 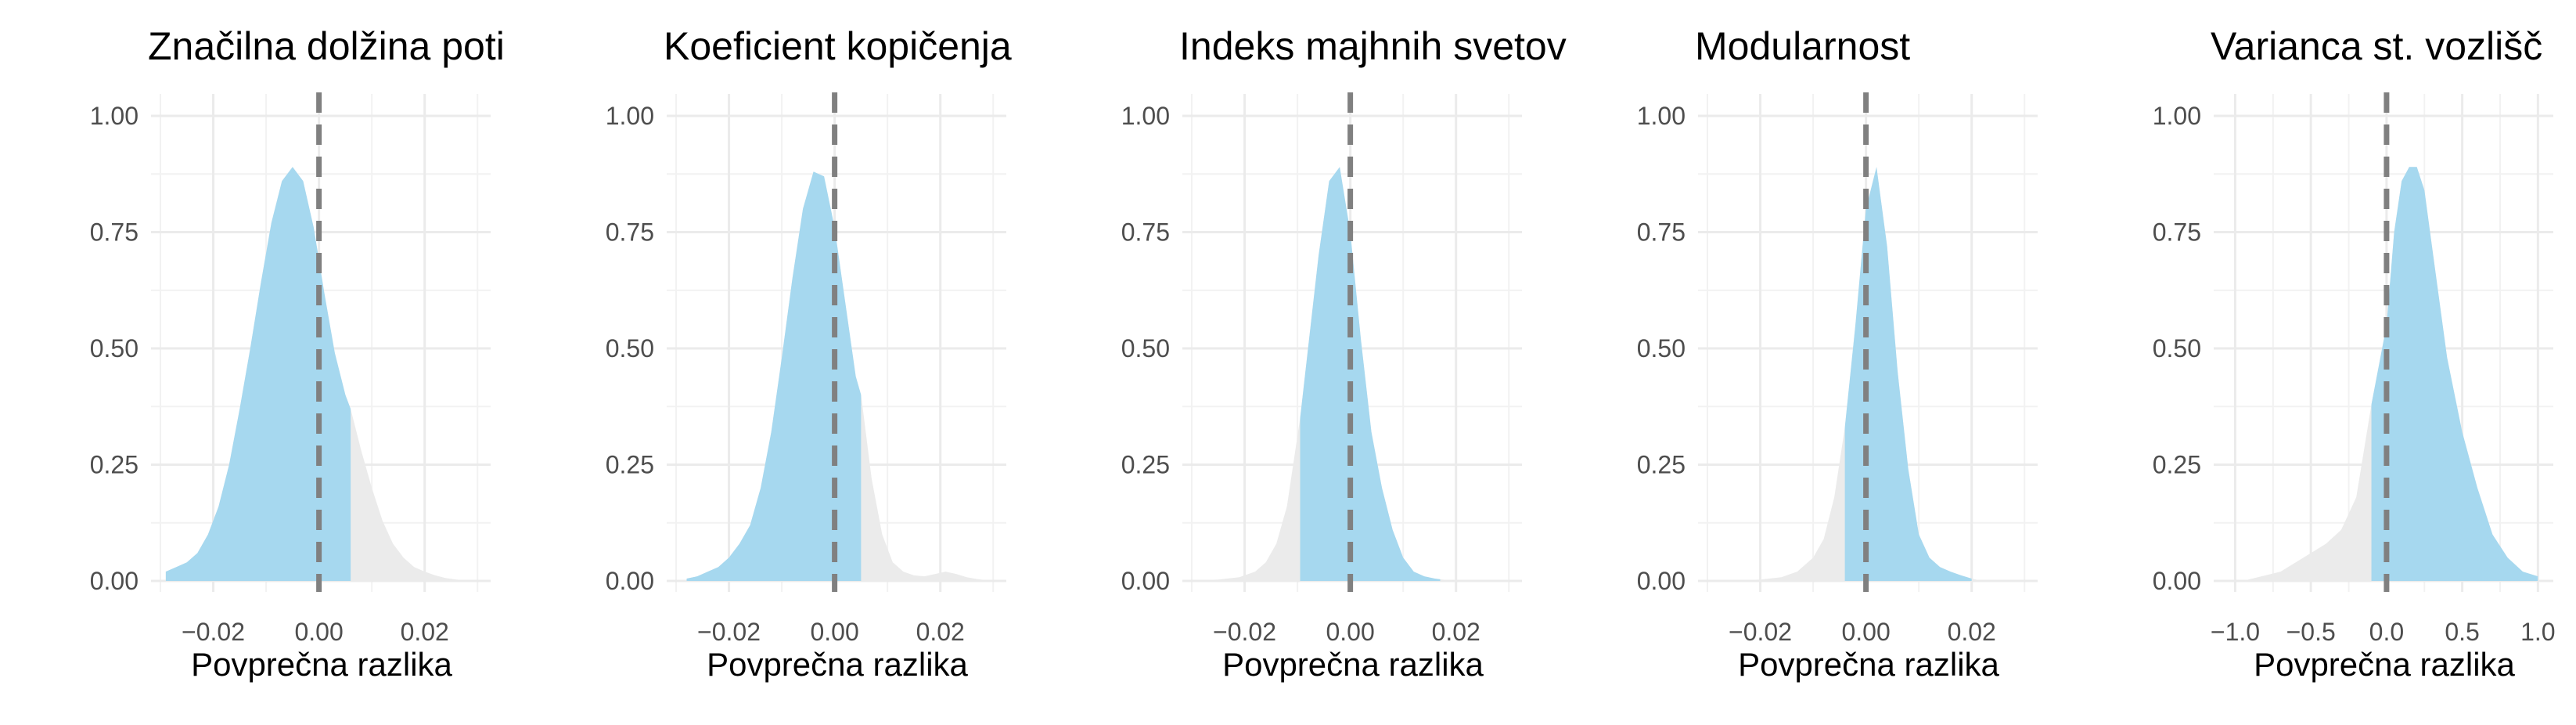 What do you see at coordinates (2311, 632) in the screenshot?
I see `x-tick-label: −0.5` at bounding box center [2311, 632].